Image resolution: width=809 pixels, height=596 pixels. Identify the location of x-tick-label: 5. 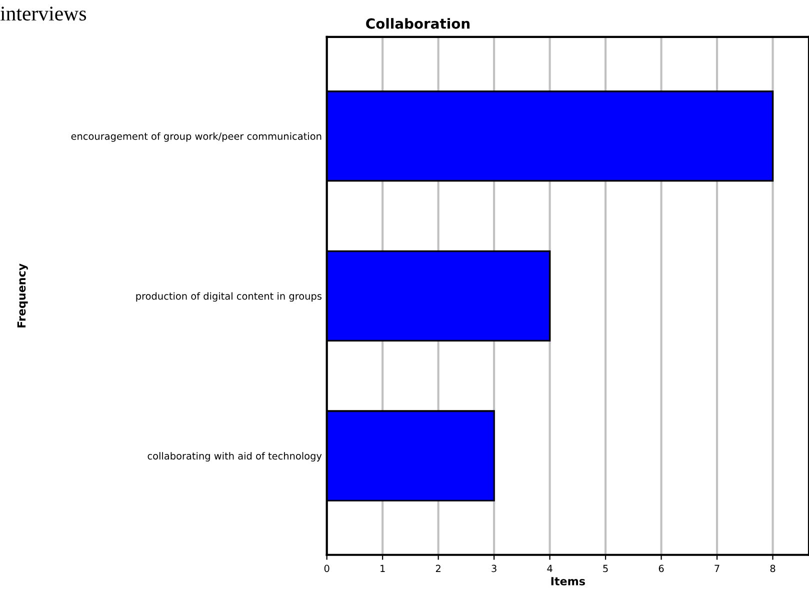
(605, 568).